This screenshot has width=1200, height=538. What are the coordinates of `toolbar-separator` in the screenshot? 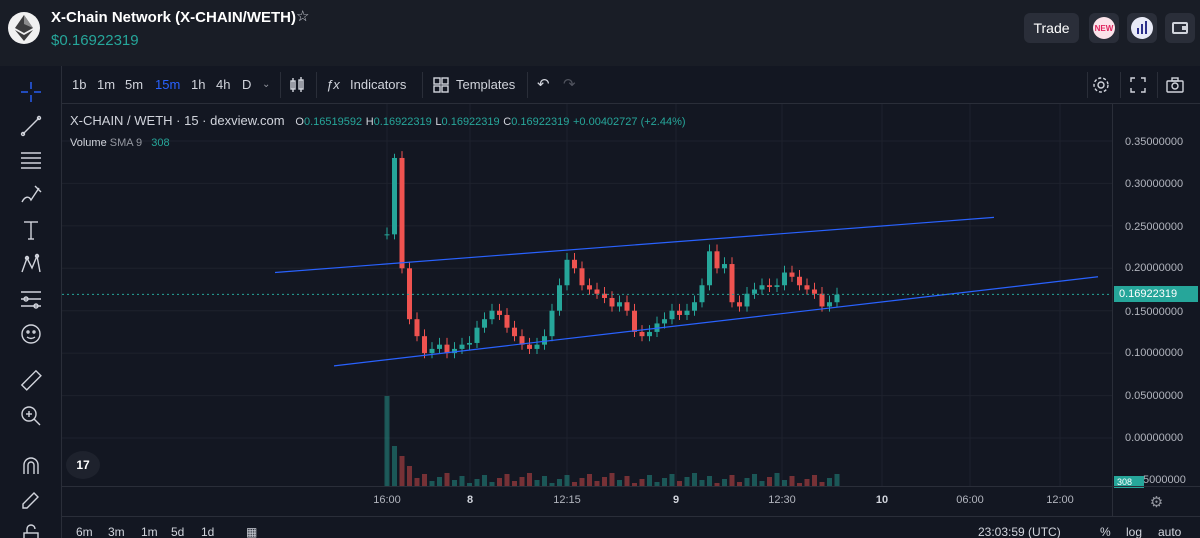 It's located at (280, 85).